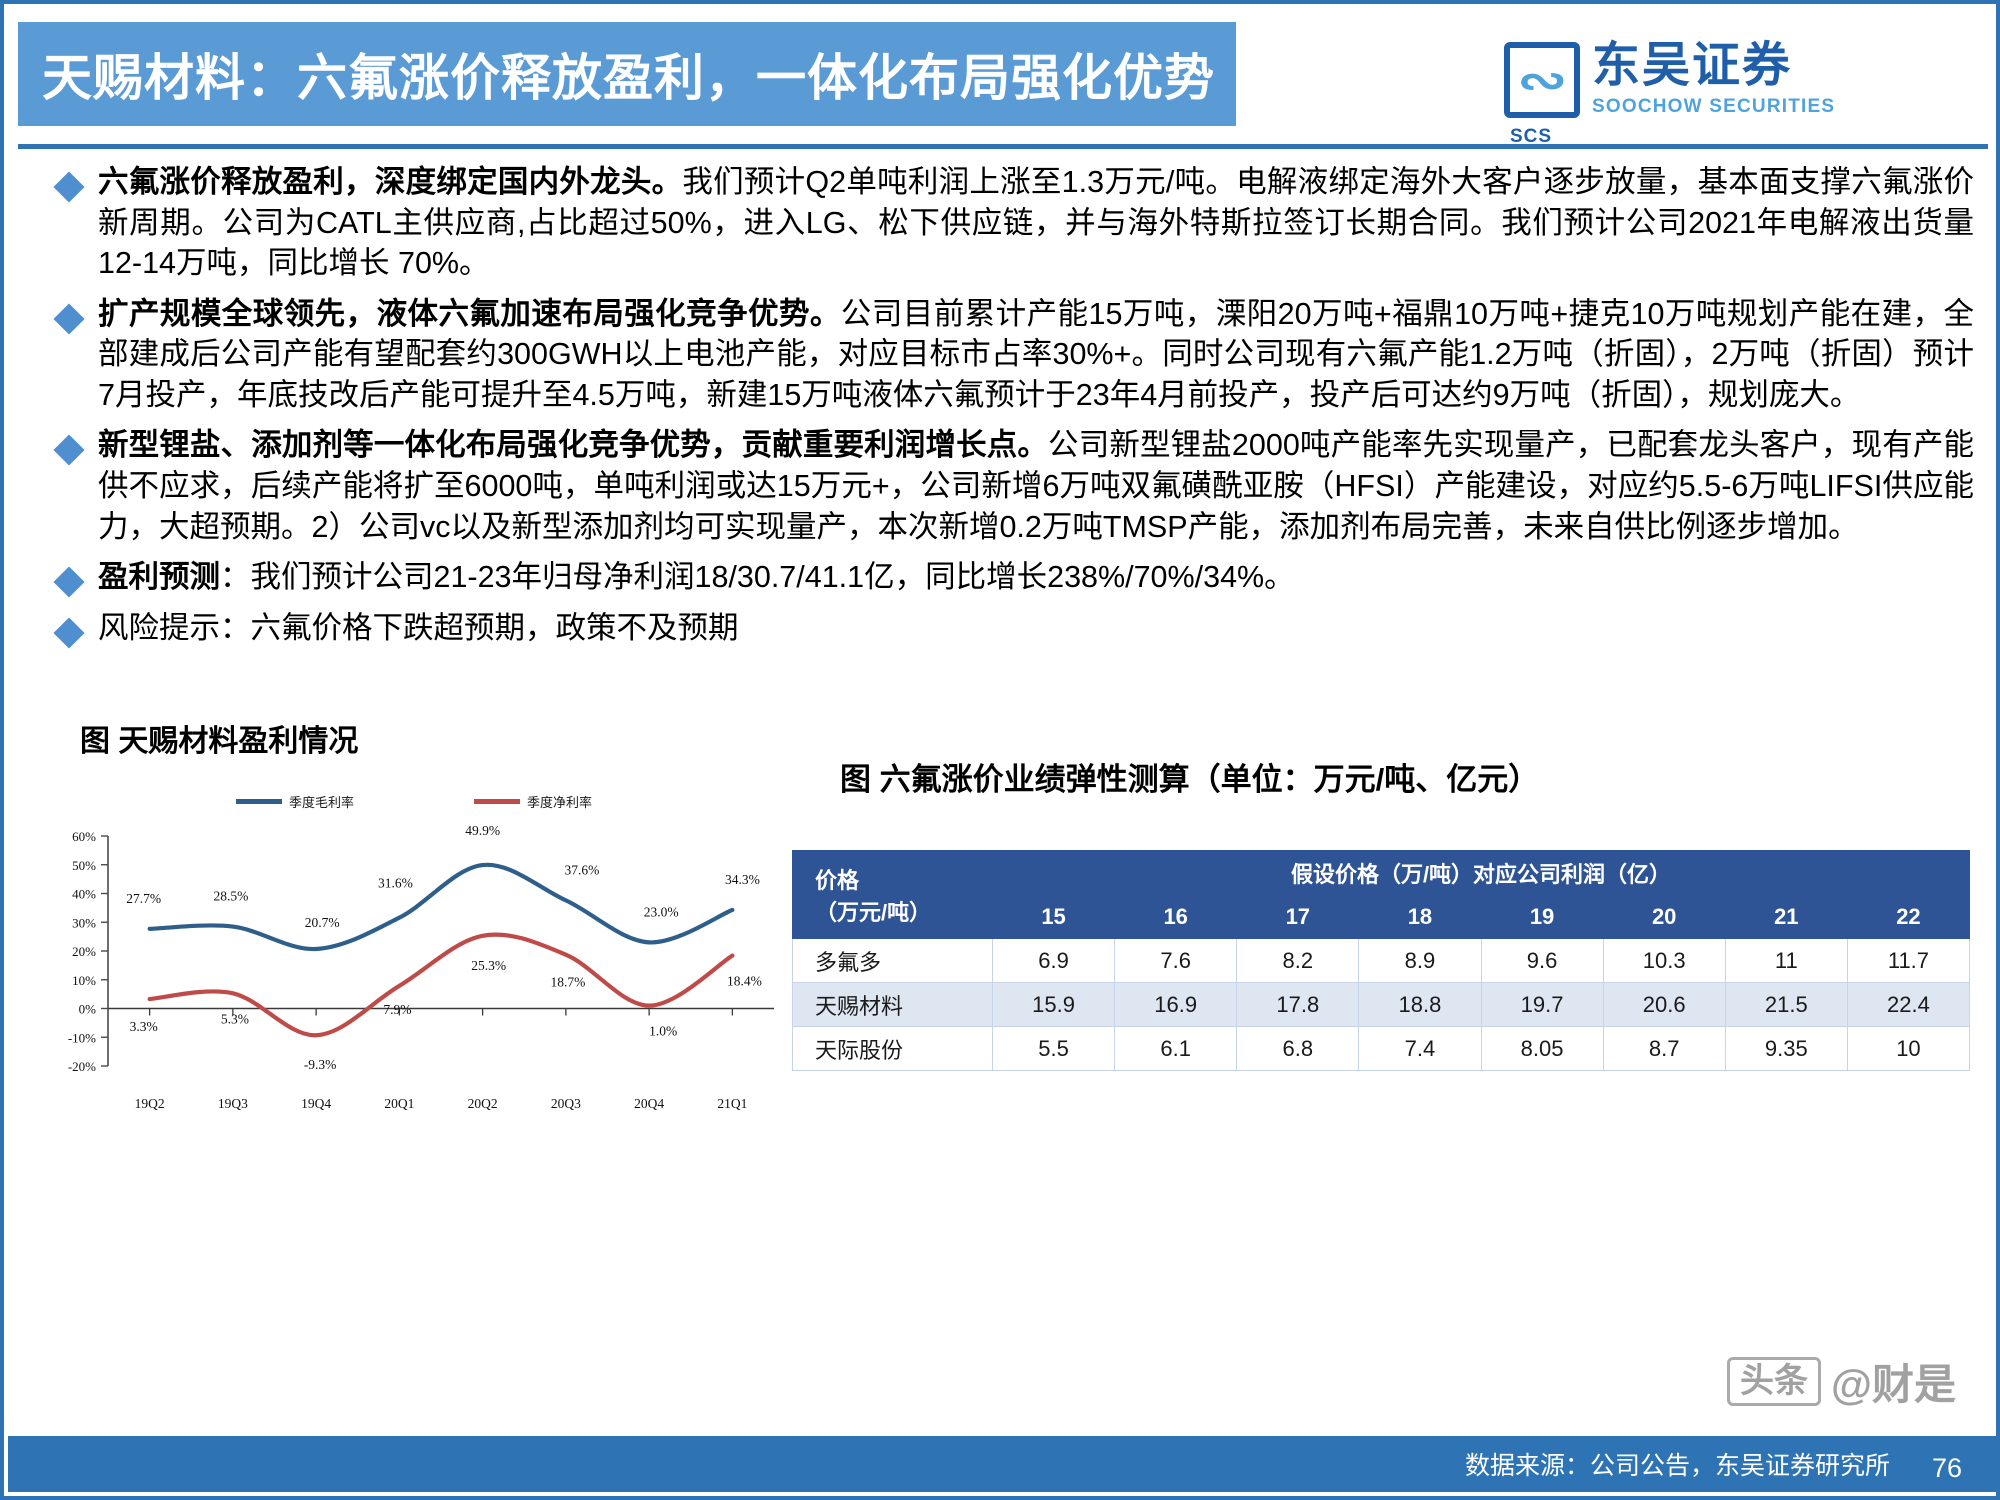 The image size is (2000, 1500). Describe the element at coordinates (144, 1026) in the screenshot. I see `svg-text: 3.3%` at that location.